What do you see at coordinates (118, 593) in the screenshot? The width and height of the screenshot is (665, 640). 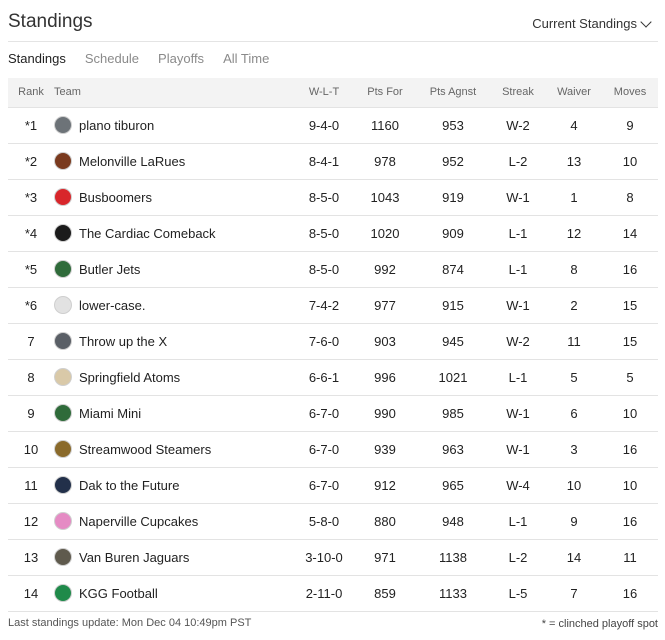 I see `team-name: KGG Football` at bounding box center [118, 593].